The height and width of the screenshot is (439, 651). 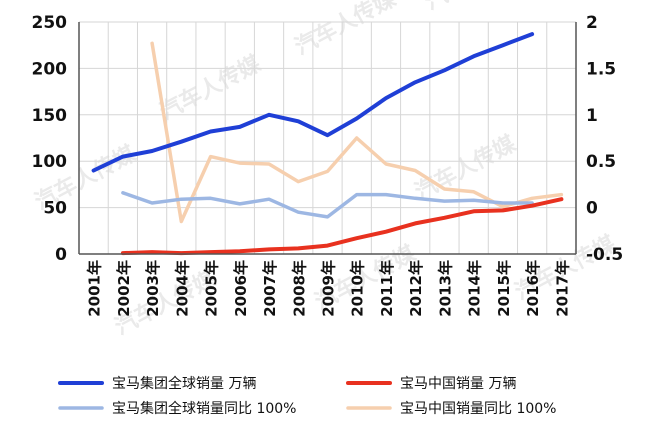 I want to click on x-tick-label: 2017年, so click(x=562, y=288).